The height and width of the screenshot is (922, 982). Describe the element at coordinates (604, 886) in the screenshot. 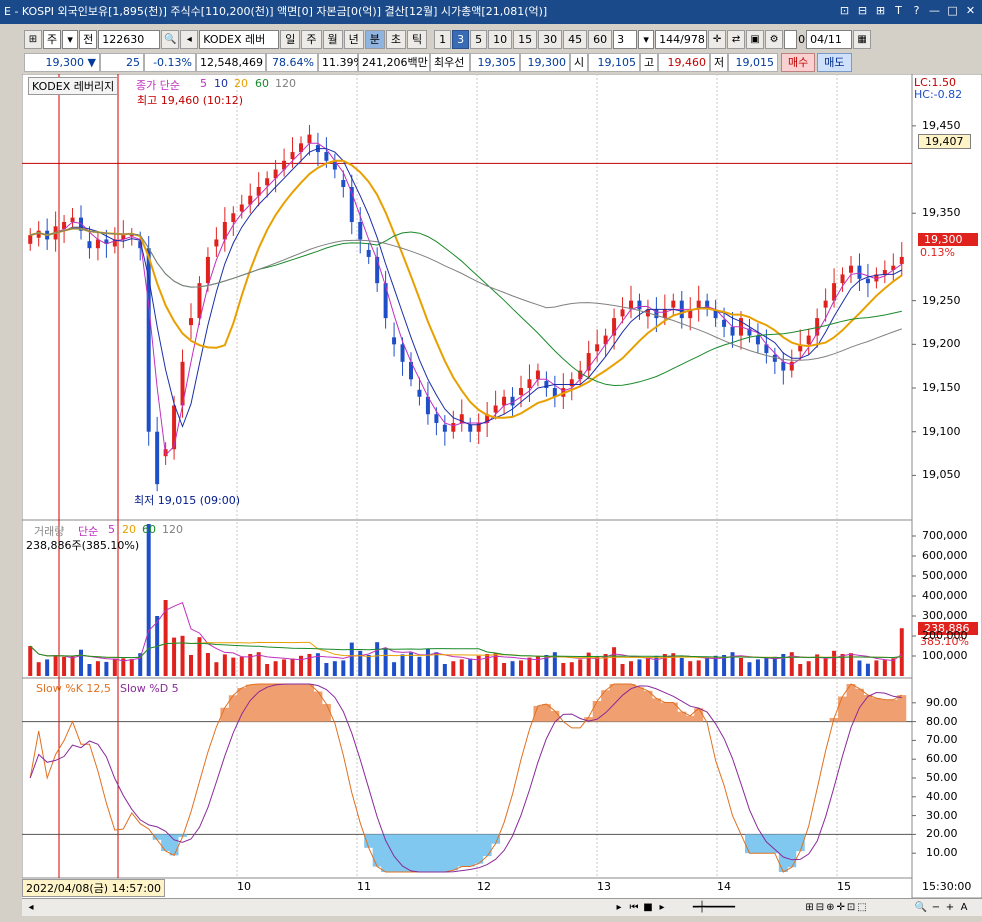

I see `x-tick: 13` at that location.